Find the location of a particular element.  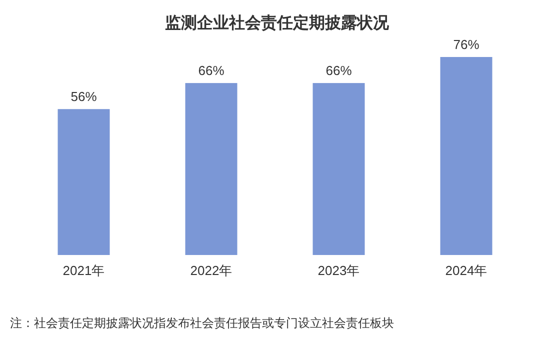

data-label: 76% is located at coordinates (466, 44).